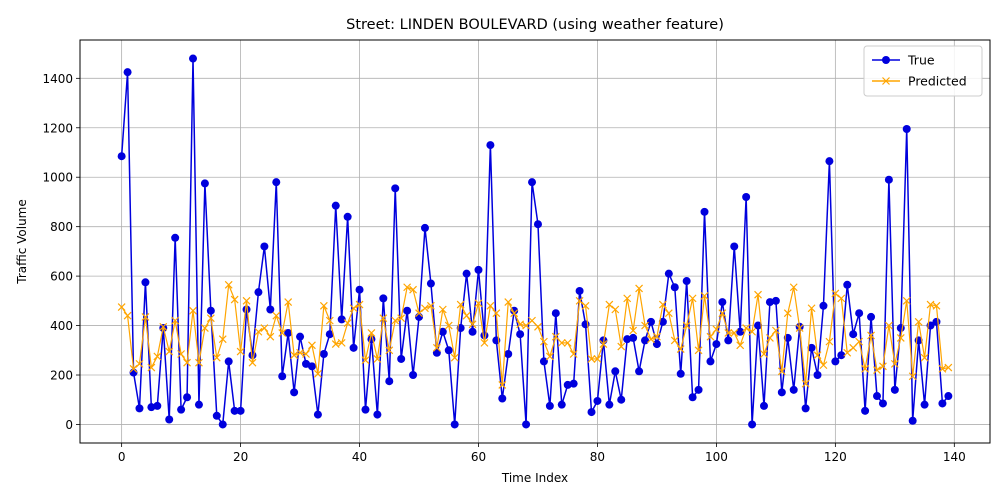 This screenshot has height=500, width=1000. I want to click on legend: True Predicted, so click(923, 71).